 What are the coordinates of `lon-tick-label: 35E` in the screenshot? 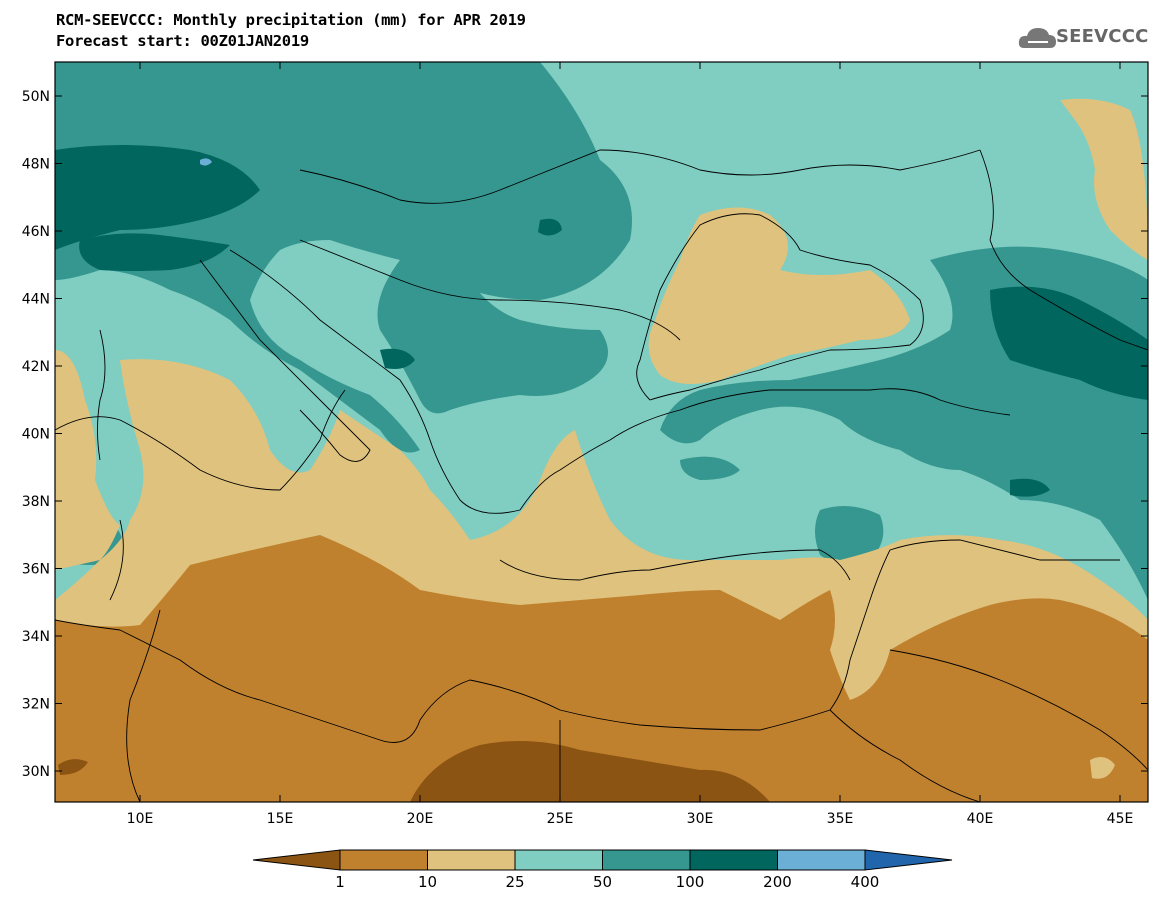 It's located at (840, 819).